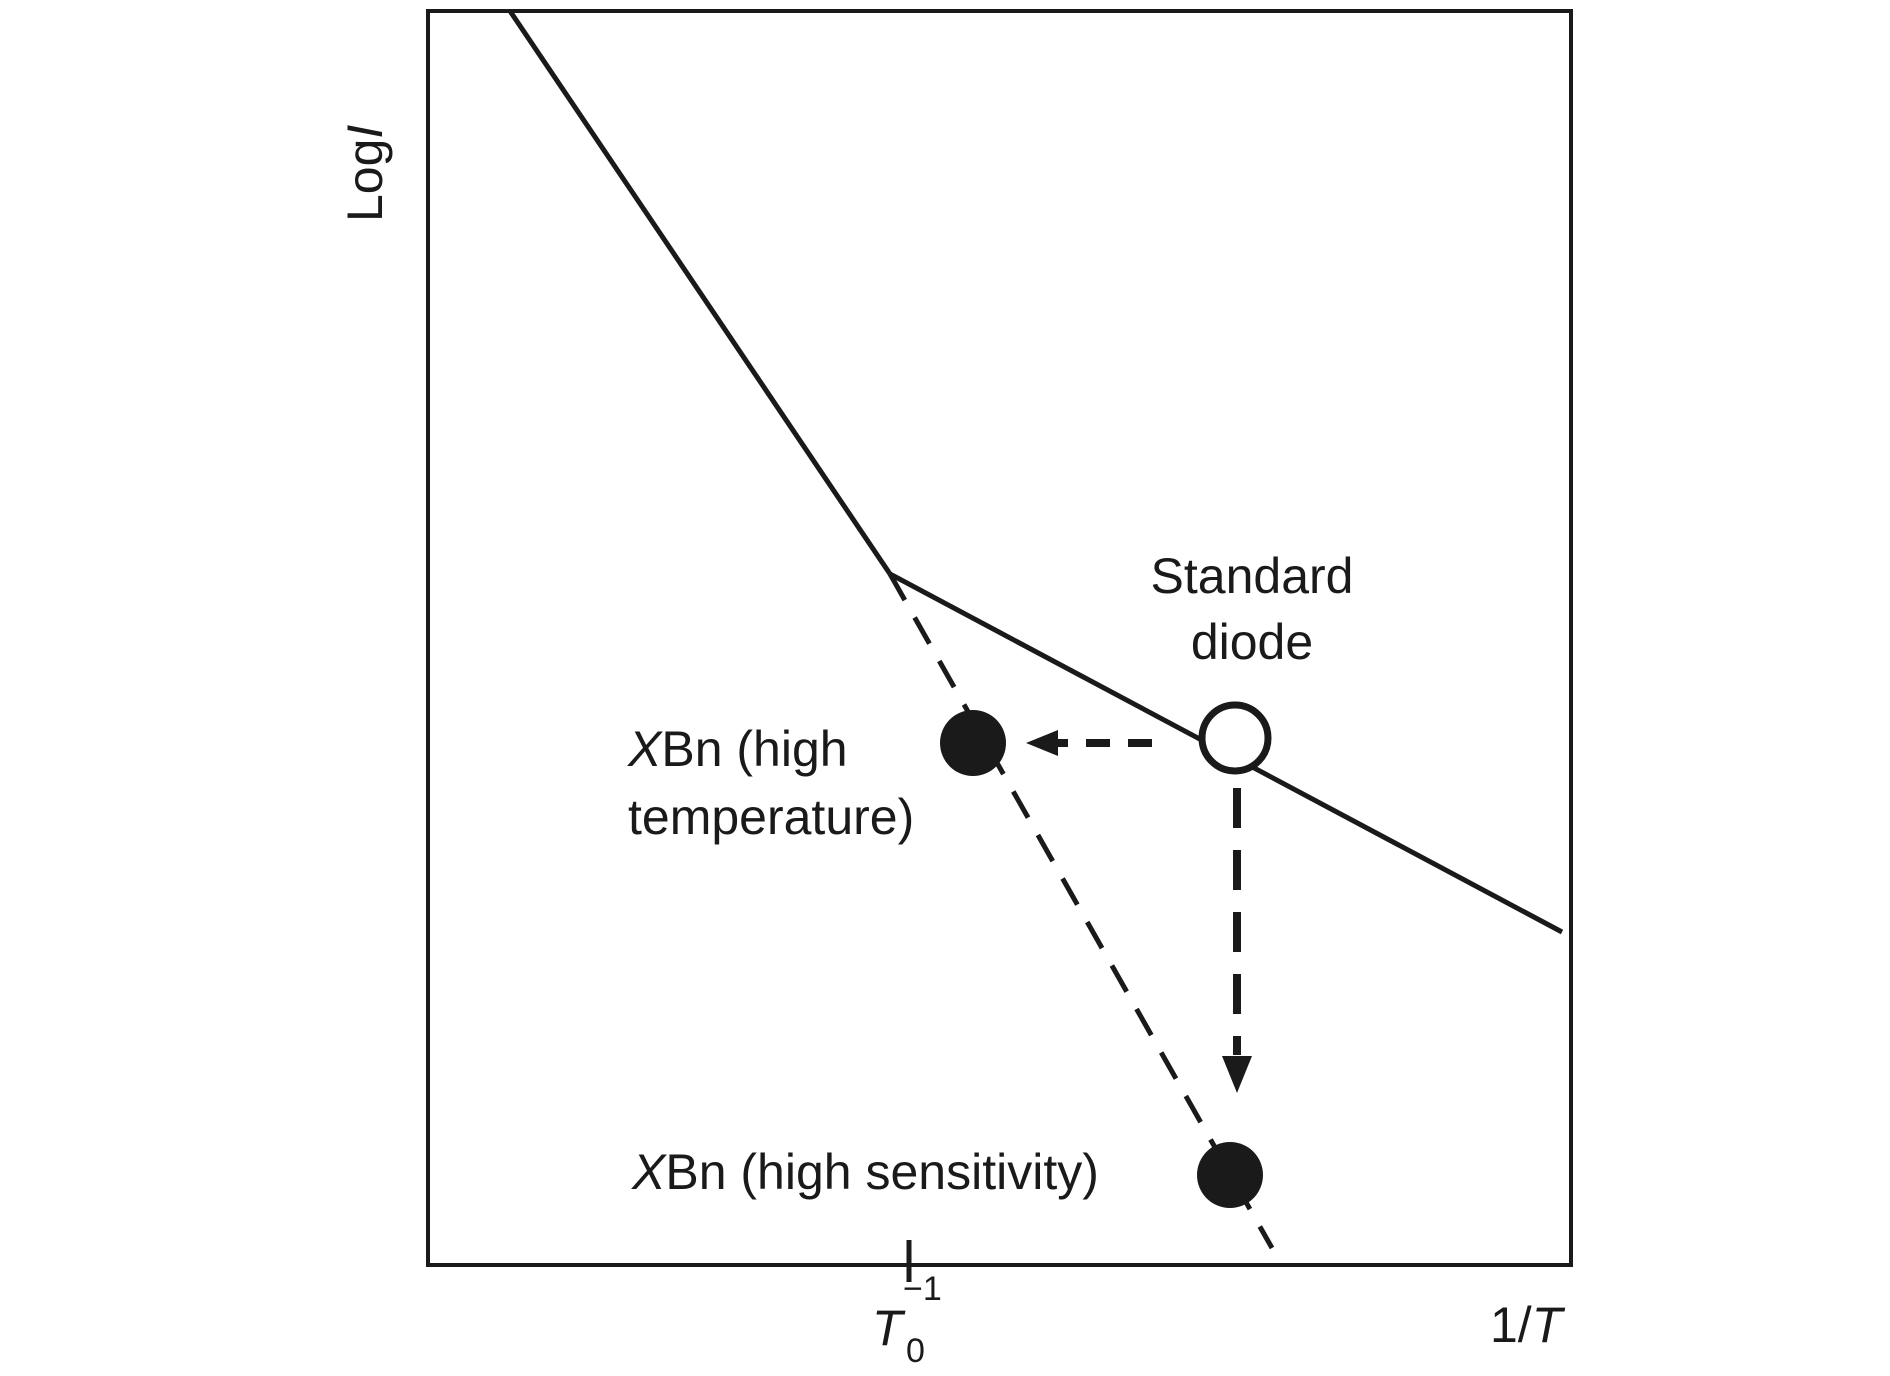  Describe the element at coordinates (737, 749) in the screenshot. I see `xbn-high-temperature-label-line1: XBn (high` at that location.